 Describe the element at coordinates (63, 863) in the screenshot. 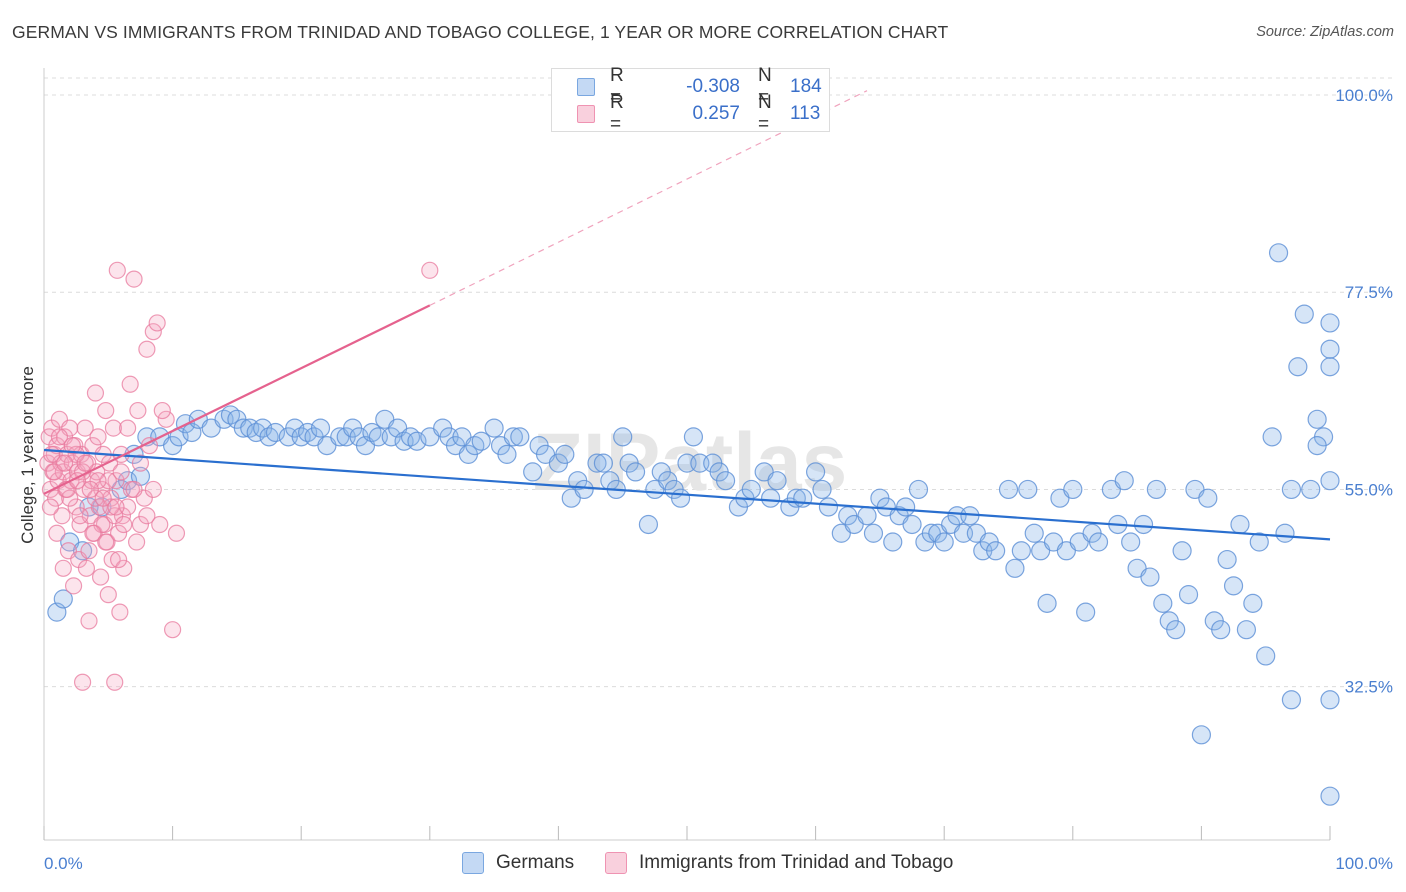

I see `x-tick-label: 0.0%` at that location.